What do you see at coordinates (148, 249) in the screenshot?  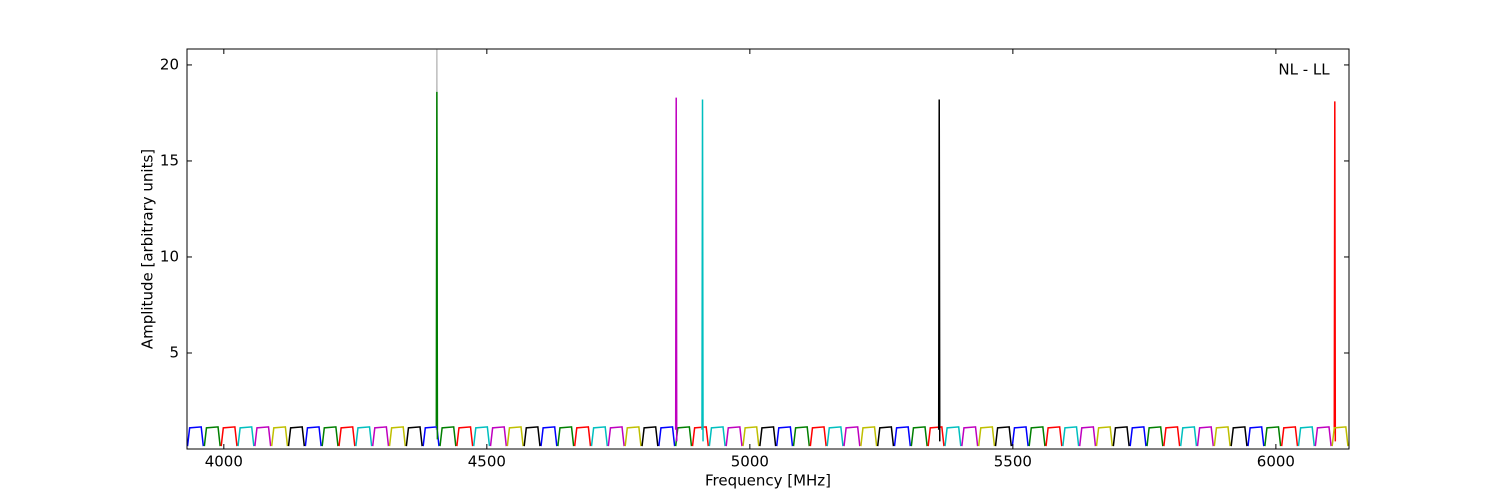 I see `y-axis-label: Amplitude [arbitrary units]` at bounding box center [148, 249].